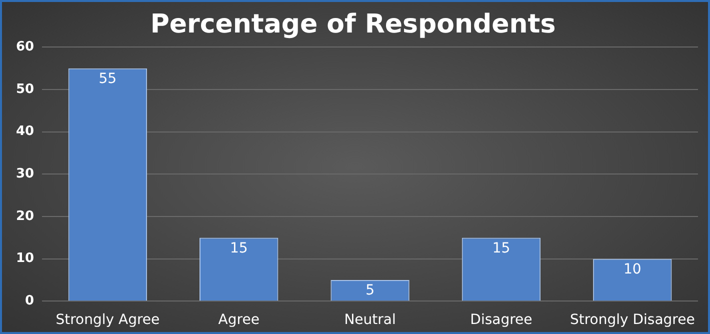 The height and width of the screenshot is (334, 710). What do you see at coordinates (25, 258) in the screenshot?
I see `y-tick-label: 10` at bounding box center [25, 258].